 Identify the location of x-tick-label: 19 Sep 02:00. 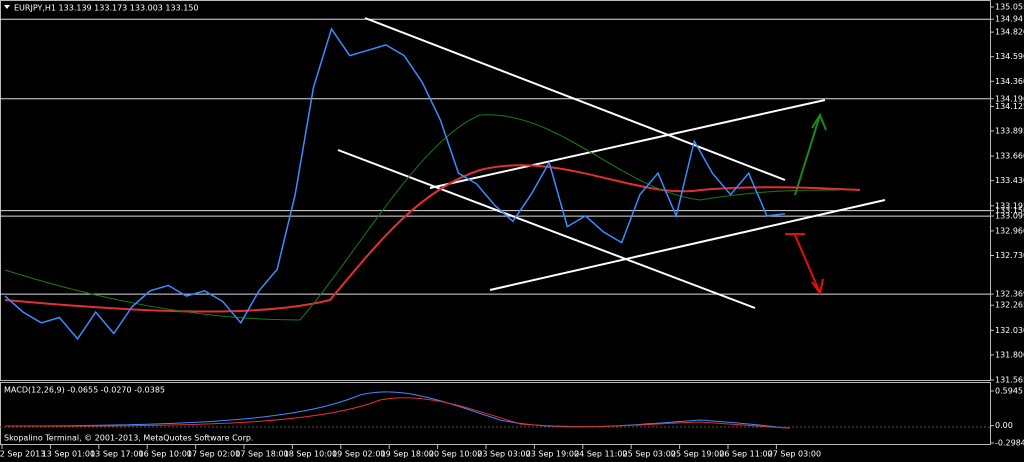
(358, 454).